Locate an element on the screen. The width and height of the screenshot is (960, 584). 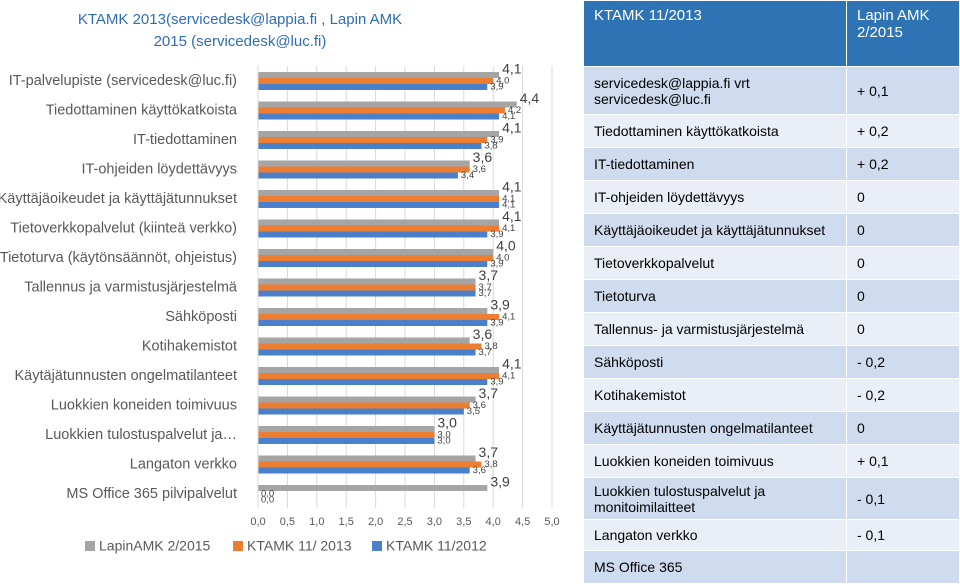
table-row: IT-ohjeiden löydettävyys 0 is located at coordinates (771, 197).